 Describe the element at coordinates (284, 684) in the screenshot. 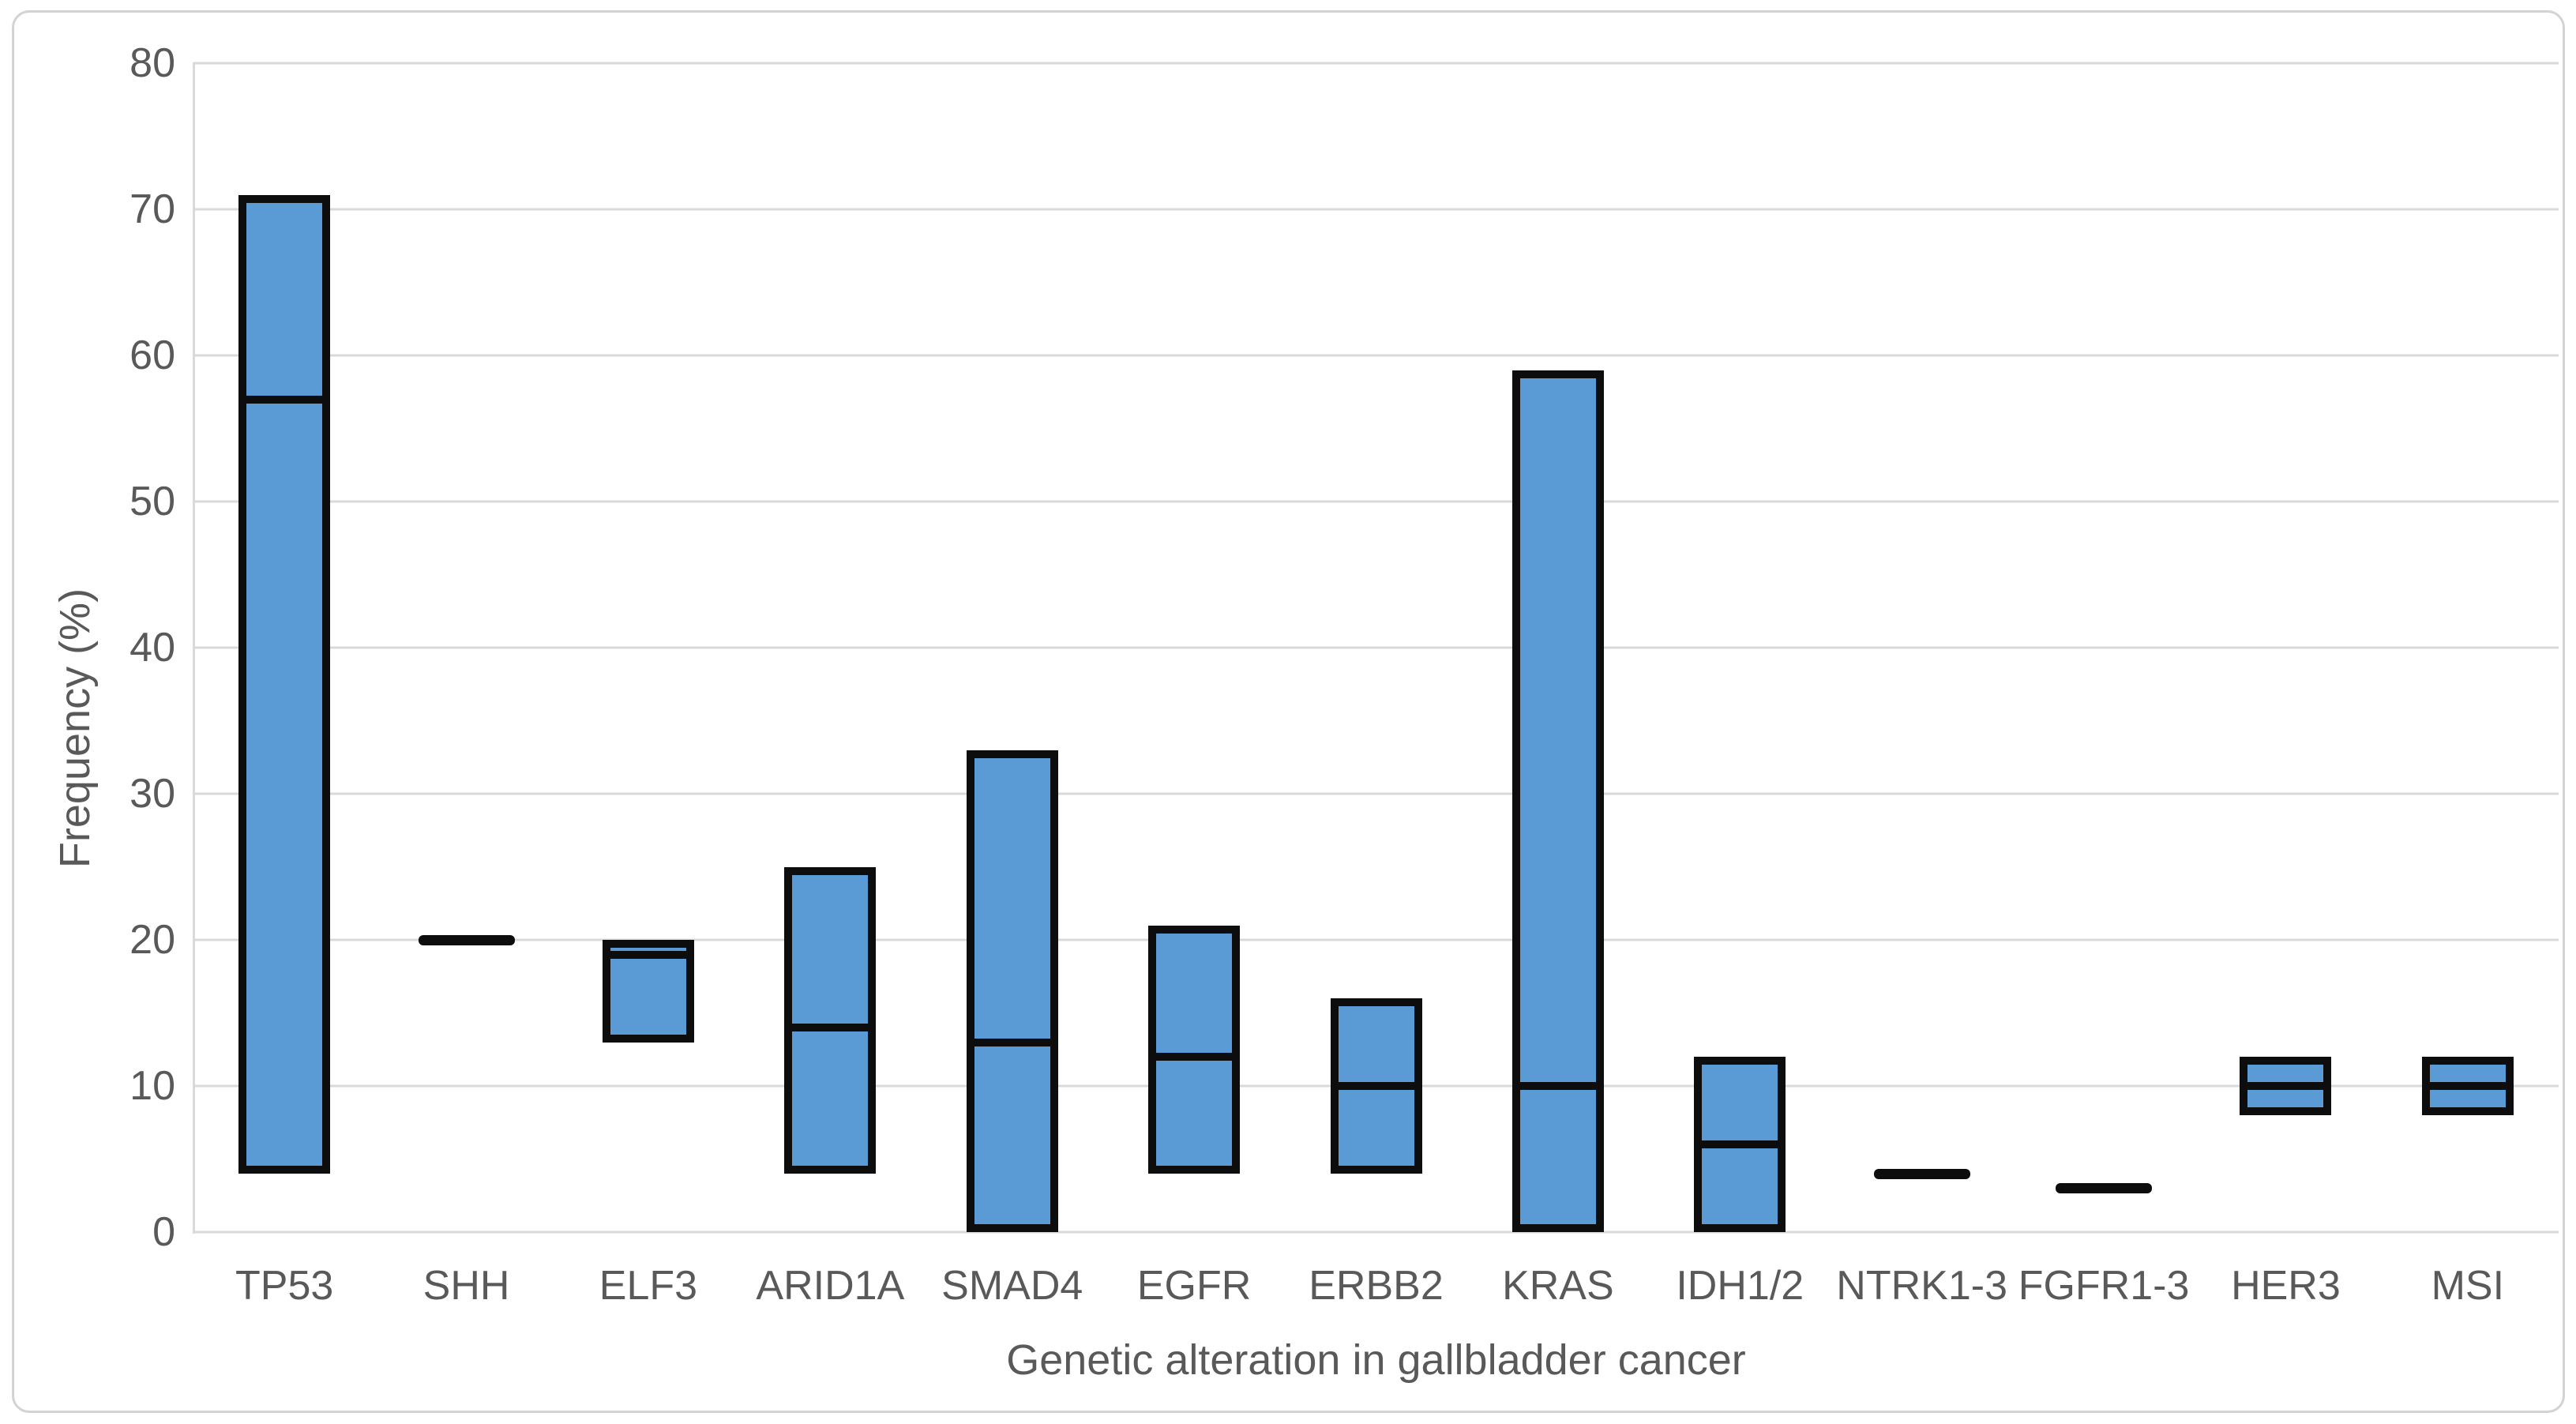

I see `range-bar-TP53` at that location.